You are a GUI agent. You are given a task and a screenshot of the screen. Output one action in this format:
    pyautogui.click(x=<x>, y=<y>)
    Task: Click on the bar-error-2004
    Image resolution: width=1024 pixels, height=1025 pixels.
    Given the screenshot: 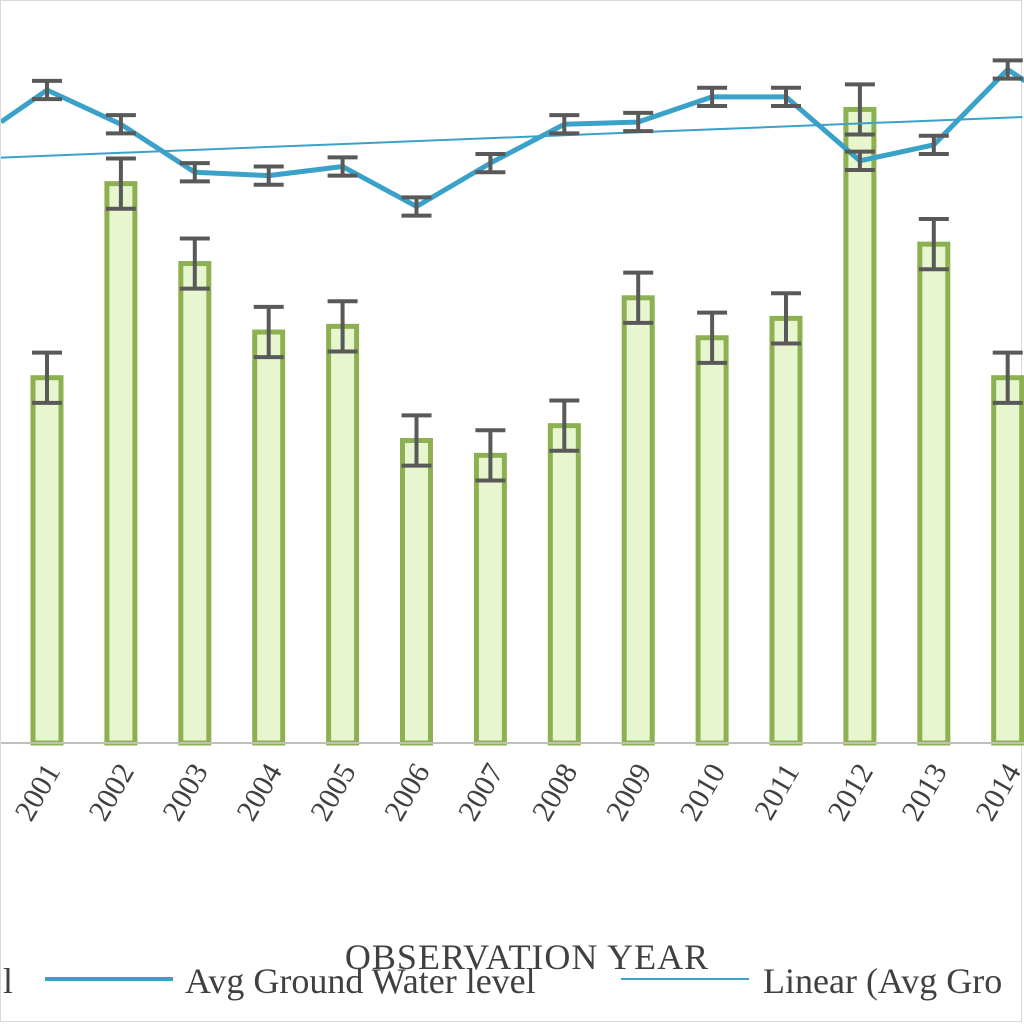 What is the action you would take?
    pyautogui.click(x=268, y=332)
    